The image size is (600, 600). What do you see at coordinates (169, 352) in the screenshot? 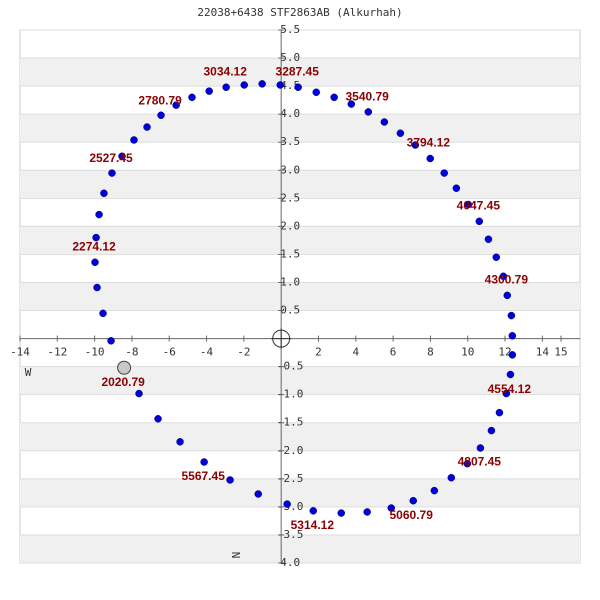
I see `x-tick-label: -6` at bounding box center [169, 352].